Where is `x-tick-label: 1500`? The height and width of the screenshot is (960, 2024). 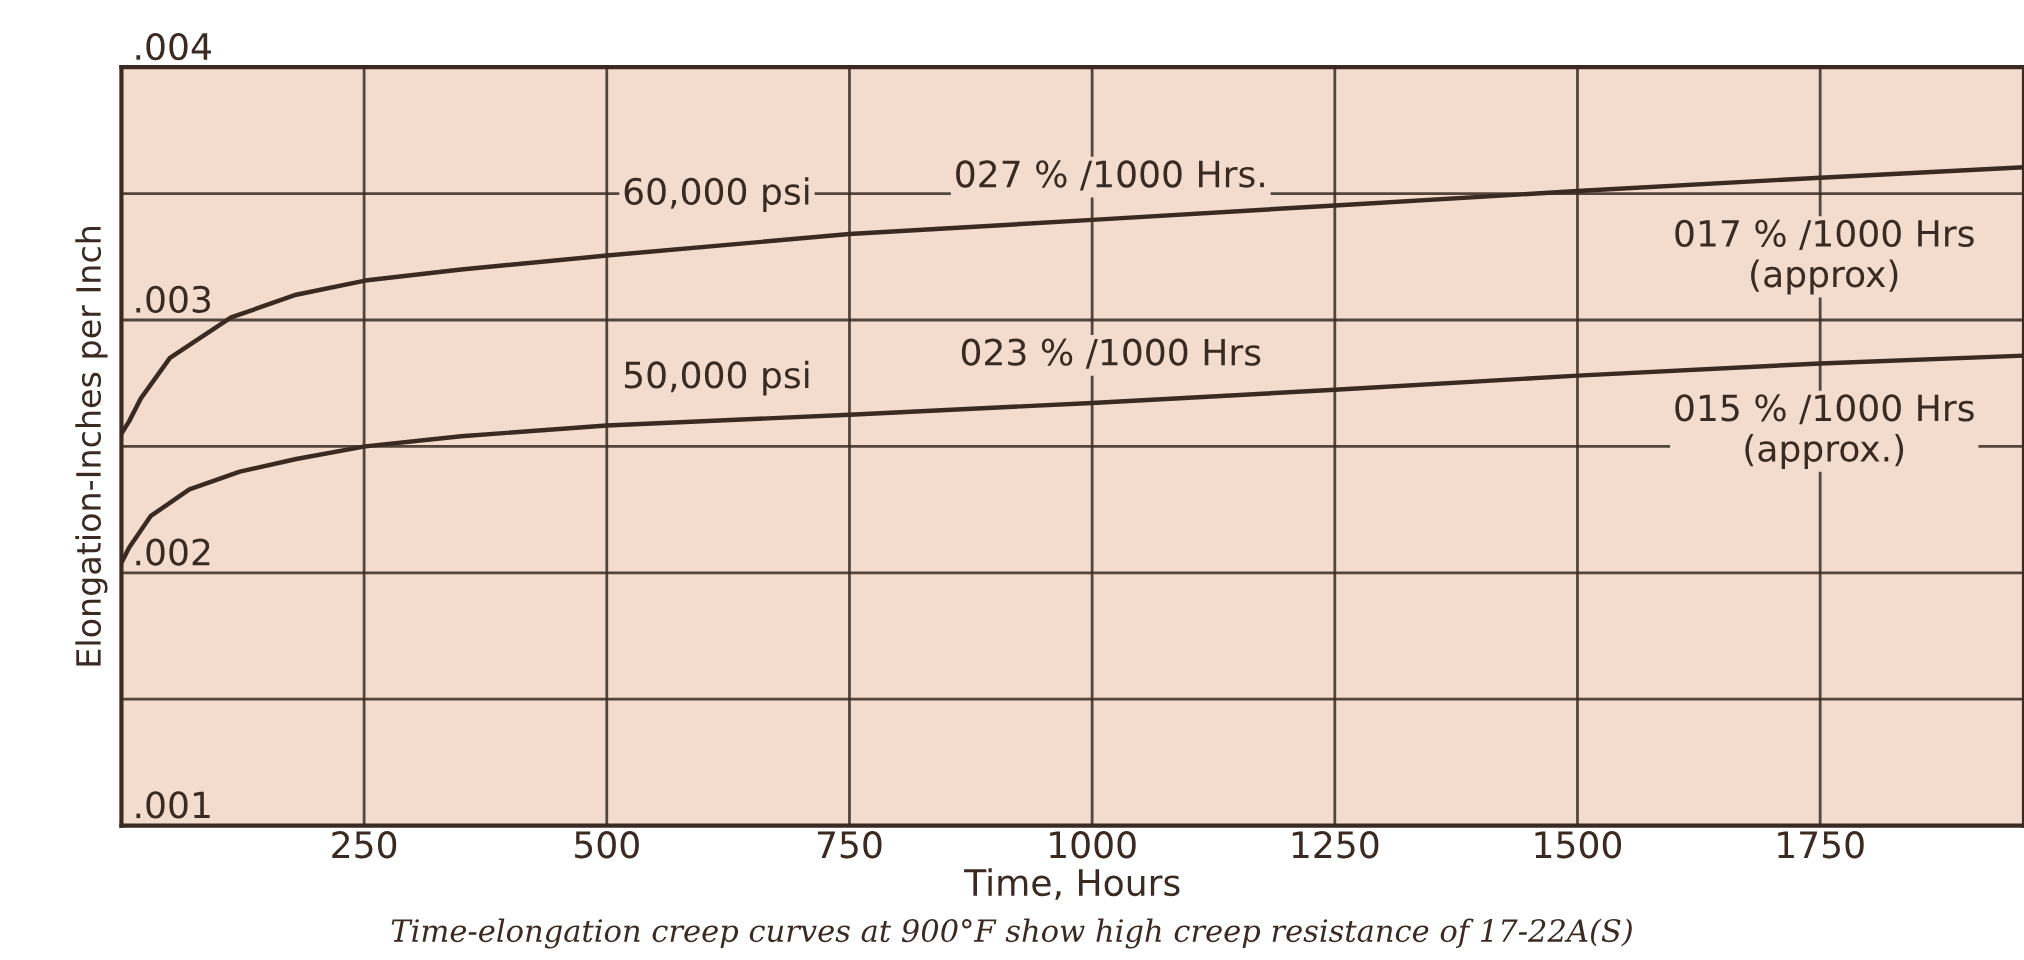 x-tick-label: 1500 is located at coordinates (1578, 845).